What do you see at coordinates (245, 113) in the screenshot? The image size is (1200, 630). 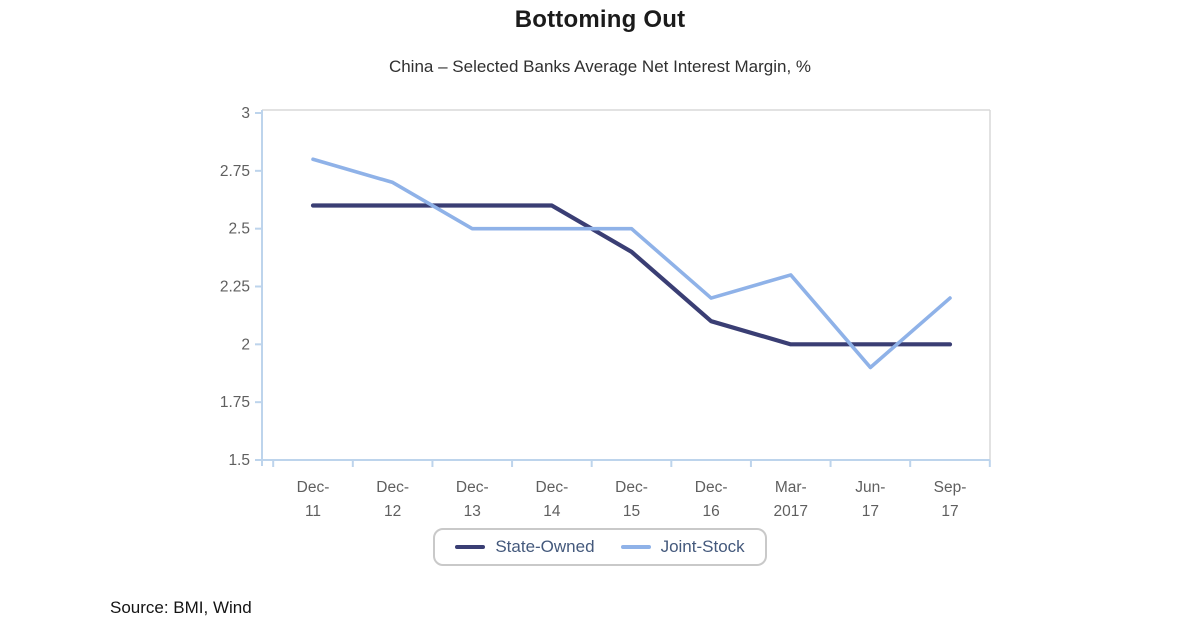 I see `y-axis-tick-label: 3` at bounding box center [245, 113].